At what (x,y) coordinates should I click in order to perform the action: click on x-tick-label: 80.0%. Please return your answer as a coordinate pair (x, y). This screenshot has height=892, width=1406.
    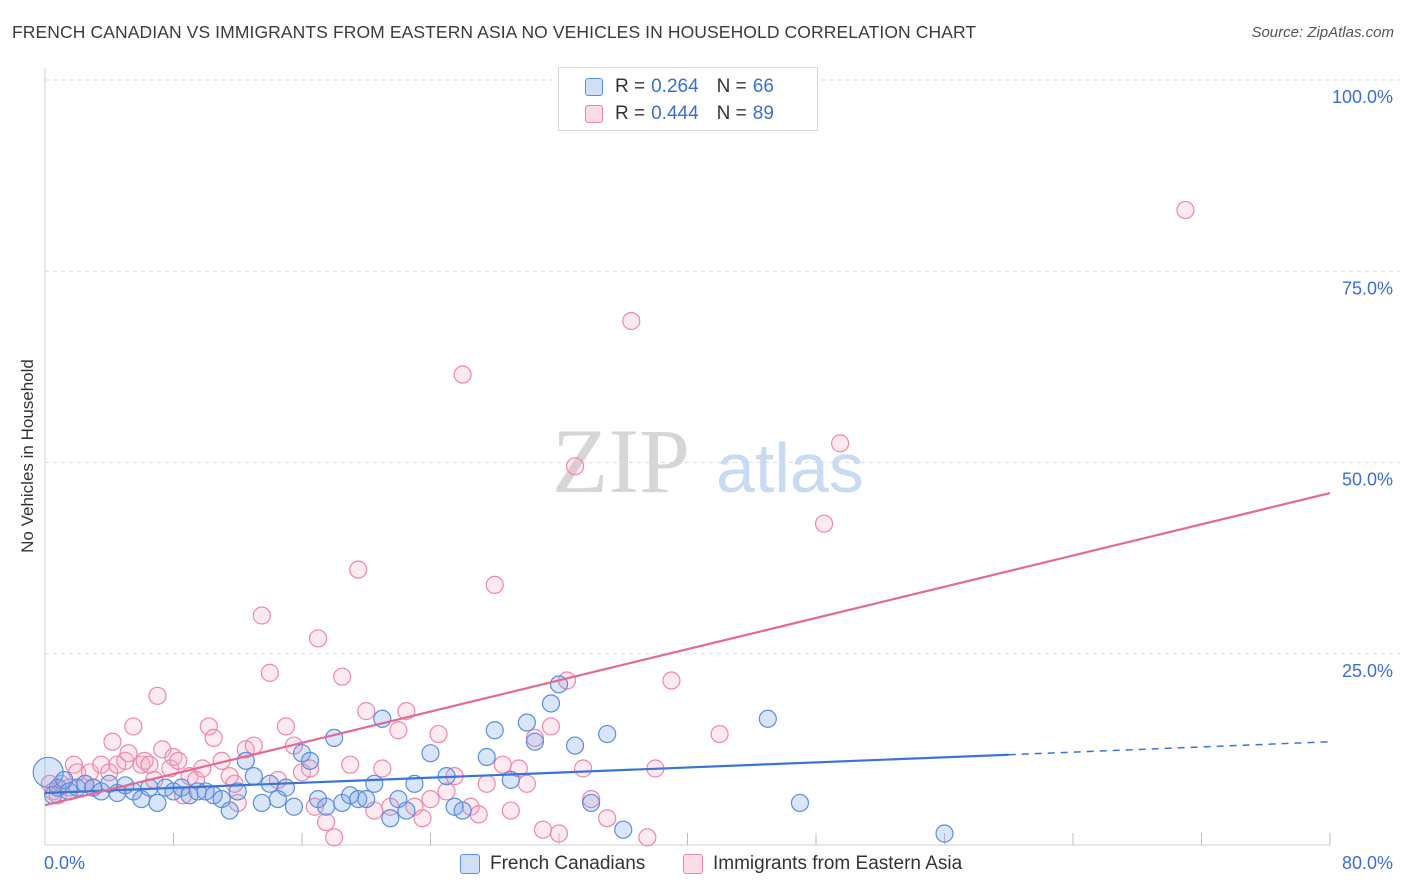
    Looking at the image, I should click on (1367, 863).